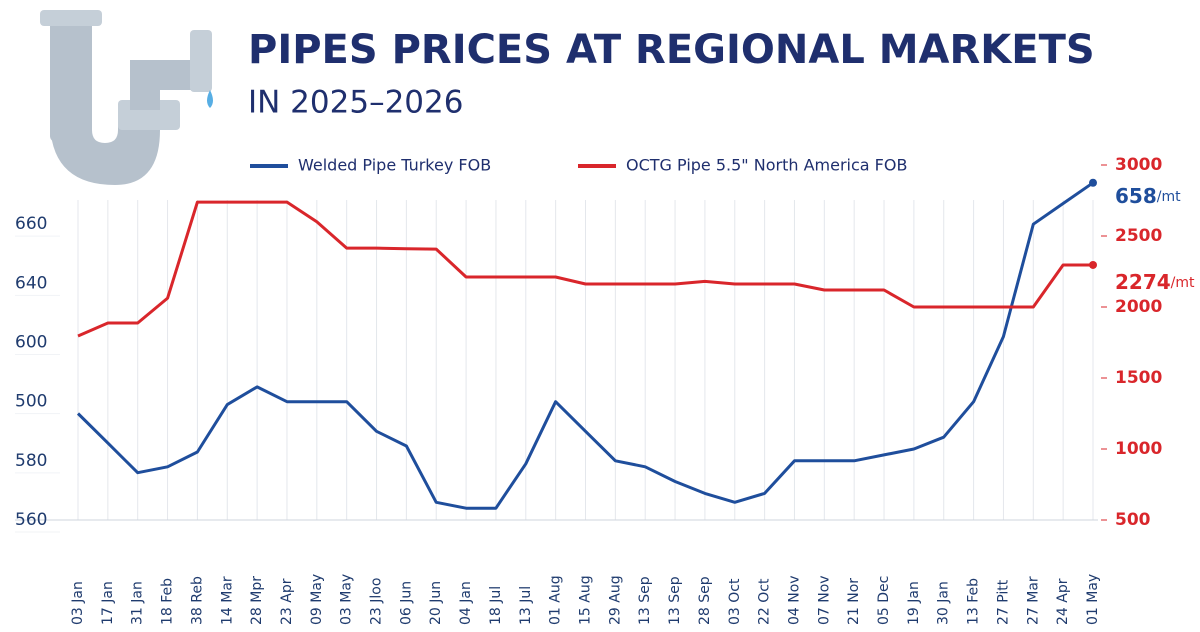 The image size is (1200, 632). I want to click on x-tick-label: 01 Aug, so click(556, 600).